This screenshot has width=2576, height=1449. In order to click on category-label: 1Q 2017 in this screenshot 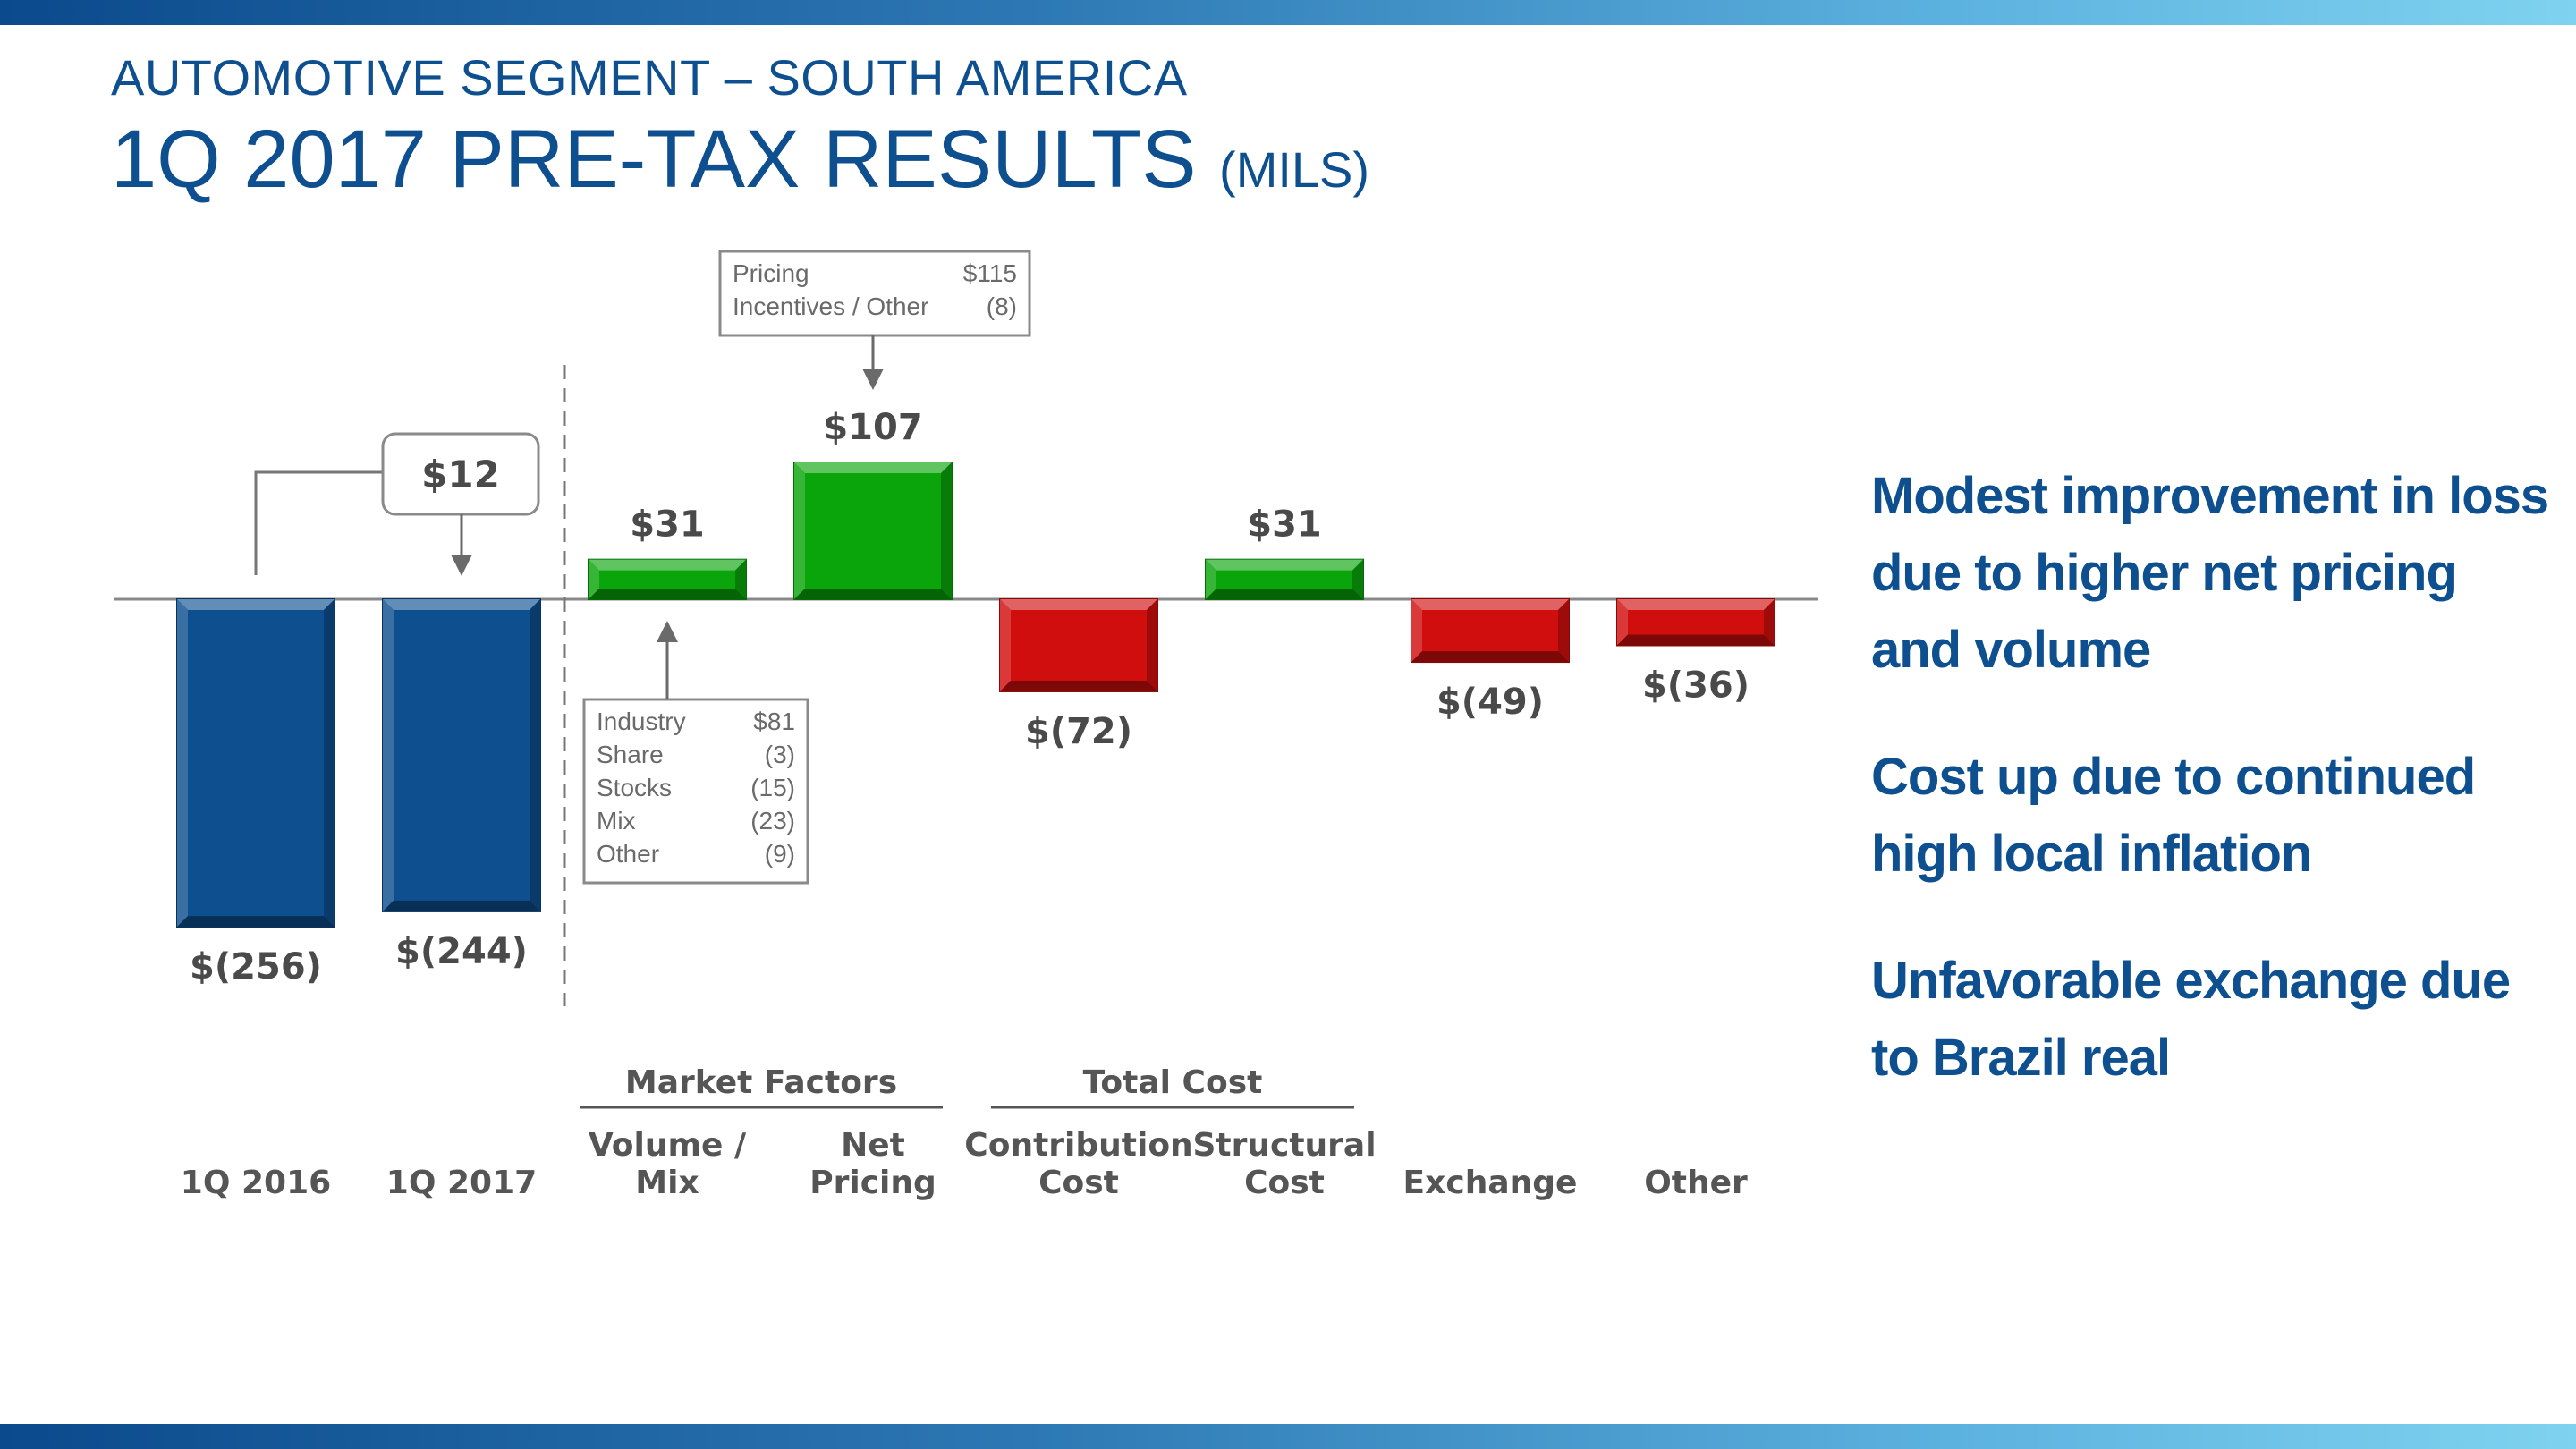, I will do `click(461, 1183)`.